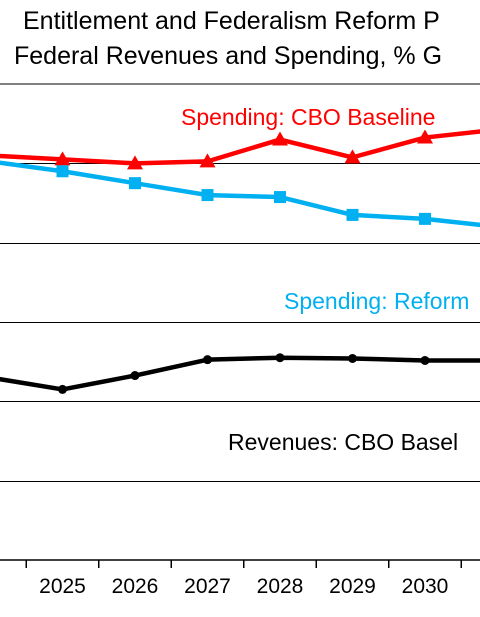 This screenshot has height=617, width=480. I want to click on x-tick-label: 2027, so click(207, 586).